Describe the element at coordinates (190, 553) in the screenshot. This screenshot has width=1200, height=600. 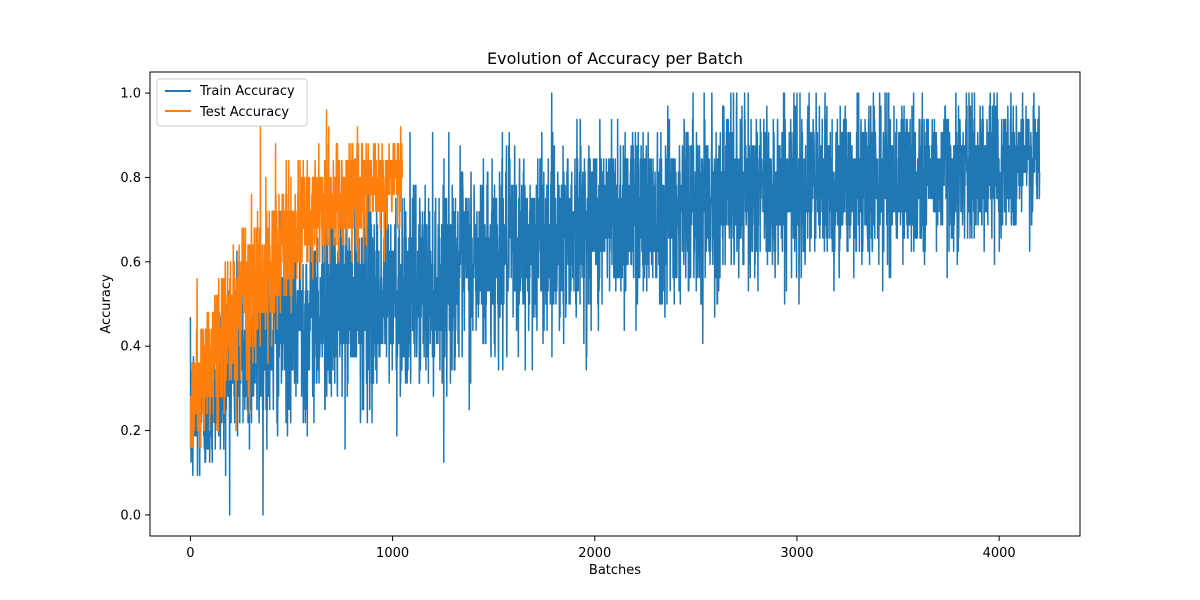
I see `x-tick-label: 0` at that location.